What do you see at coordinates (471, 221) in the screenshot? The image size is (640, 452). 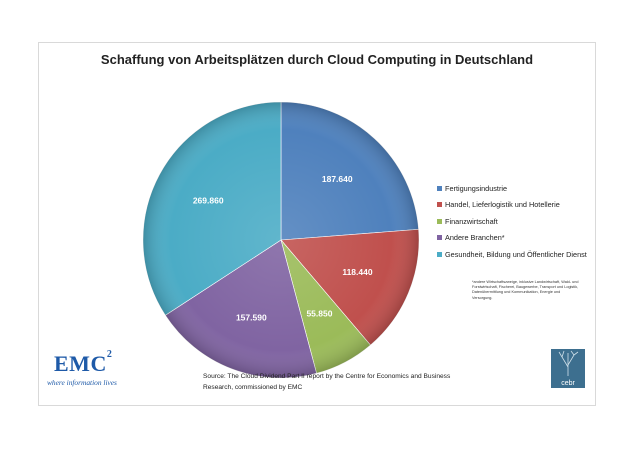 I see `legend-label: Finanzwirtschaft` at bounding box center [471, 221].